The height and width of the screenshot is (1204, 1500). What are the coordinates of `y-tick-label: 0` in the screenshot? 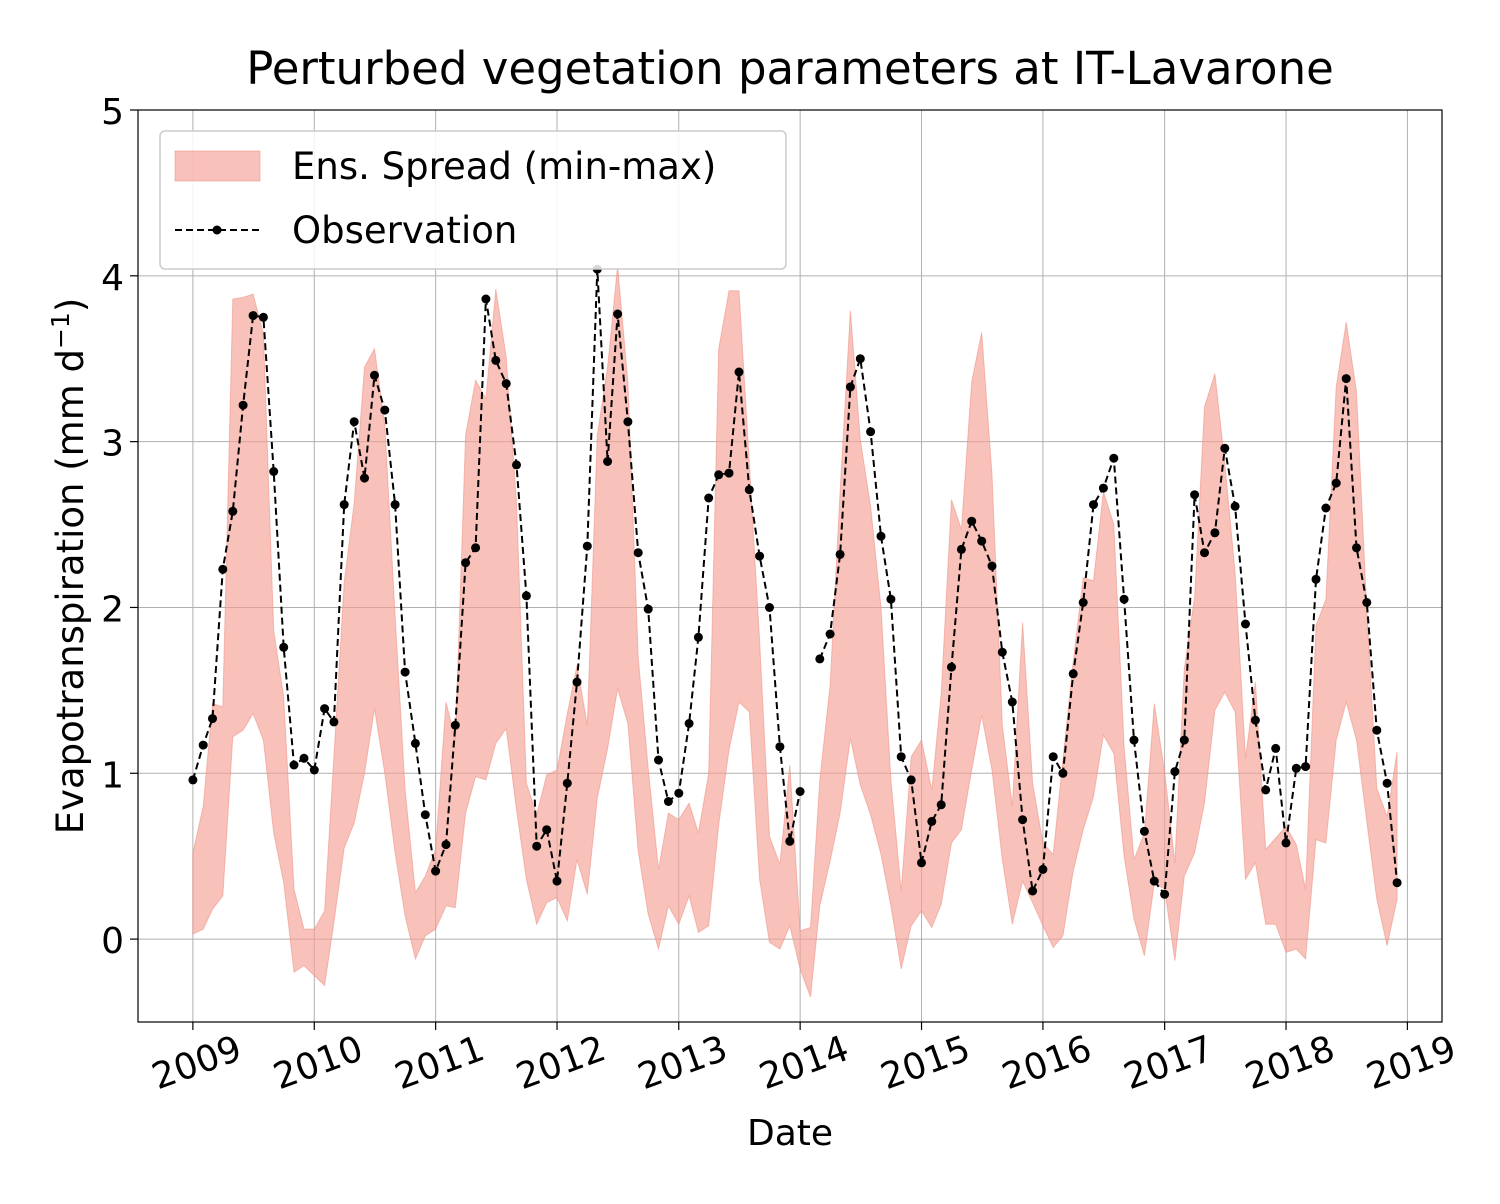 It's located at (112, 941).